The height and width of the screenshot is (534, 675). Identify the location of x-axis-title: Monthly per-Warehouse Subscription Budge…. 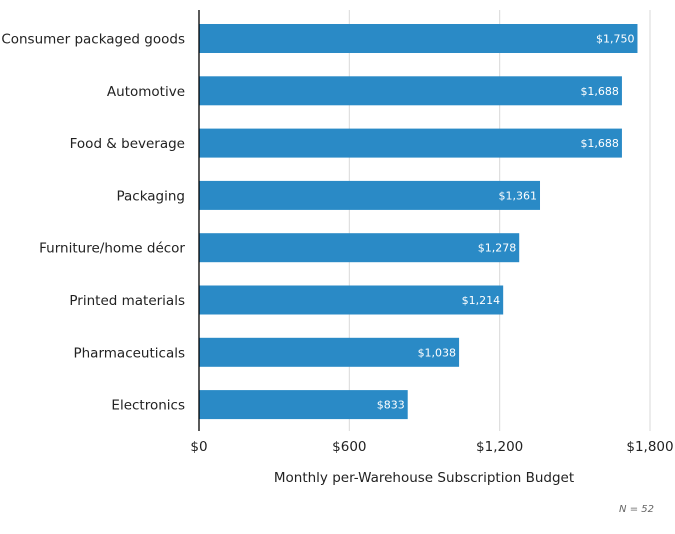
(424, 478).